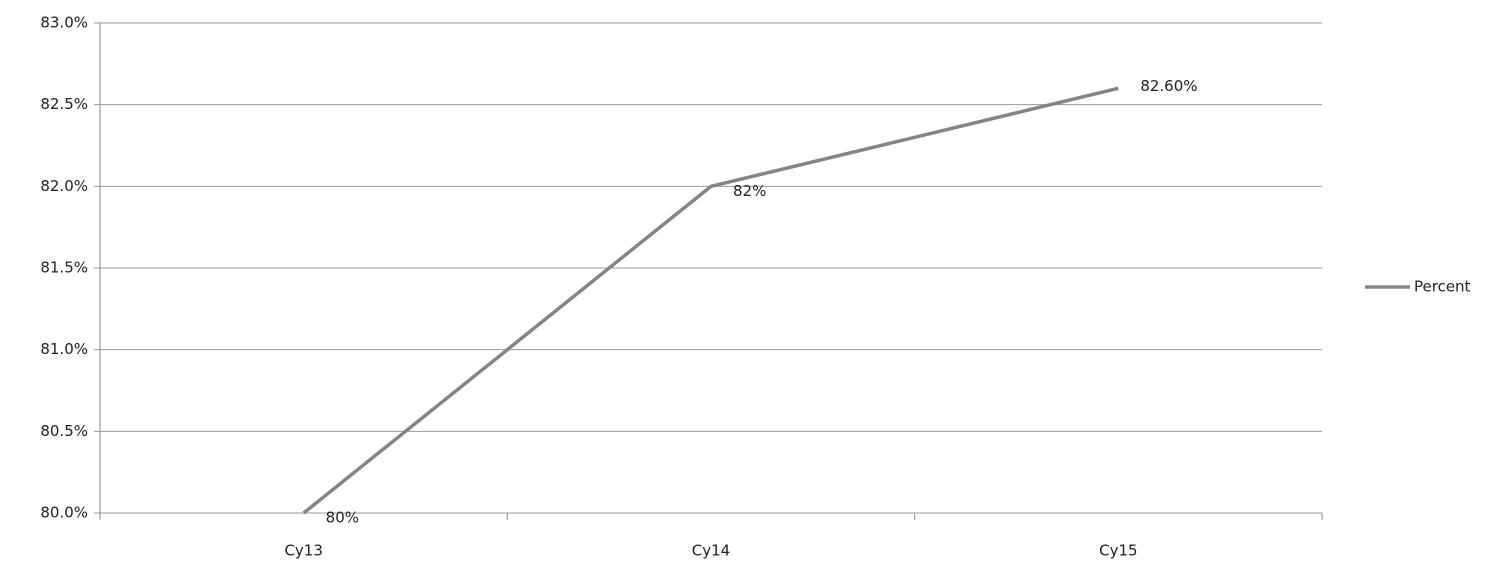 The height and width of the screenshot is (562, 1510). Describe the element at coordinates (342, 518) in the screenshot. I see `data-label: 80%` at that location.